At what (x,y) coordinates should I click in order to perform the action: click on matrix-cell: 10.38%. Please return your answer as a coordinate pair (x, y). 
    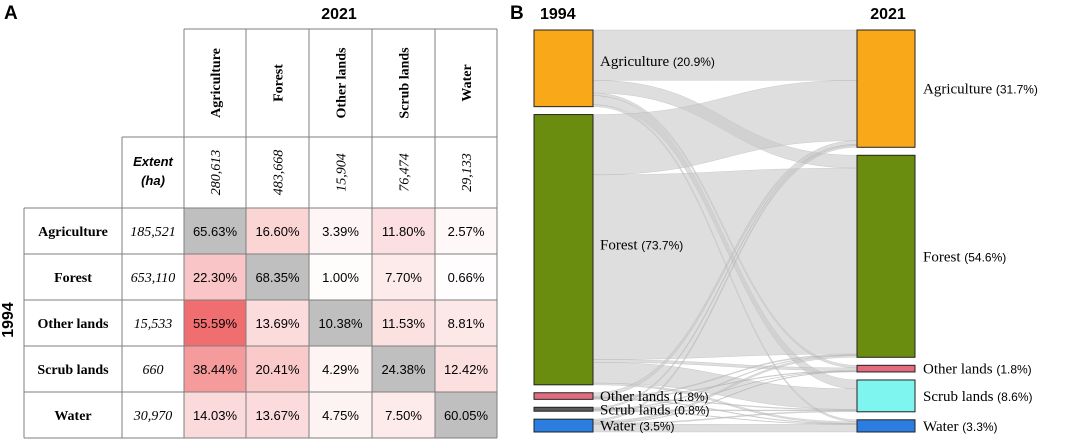
    Looking at the image, I should click on (340, 323).